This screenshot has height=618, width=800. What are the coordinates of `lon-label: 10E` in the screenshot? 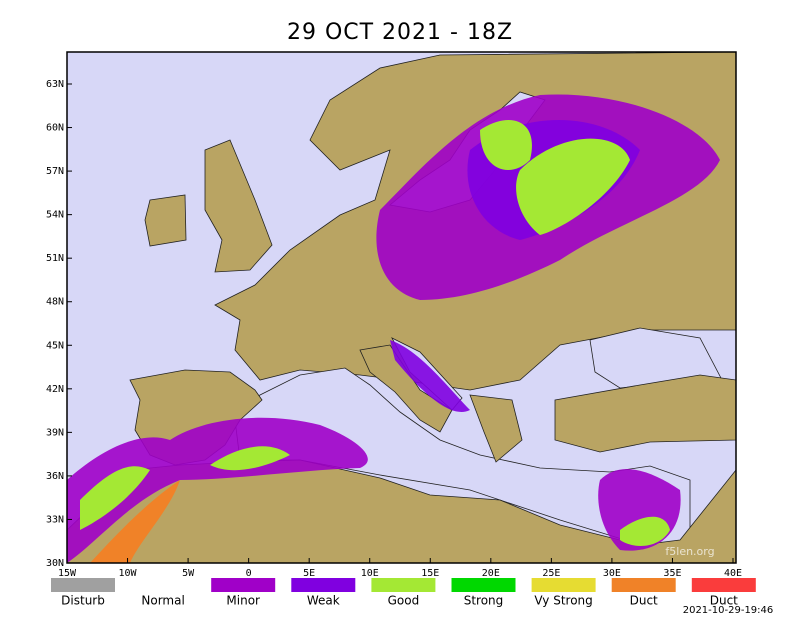 It's located at (370, 573).